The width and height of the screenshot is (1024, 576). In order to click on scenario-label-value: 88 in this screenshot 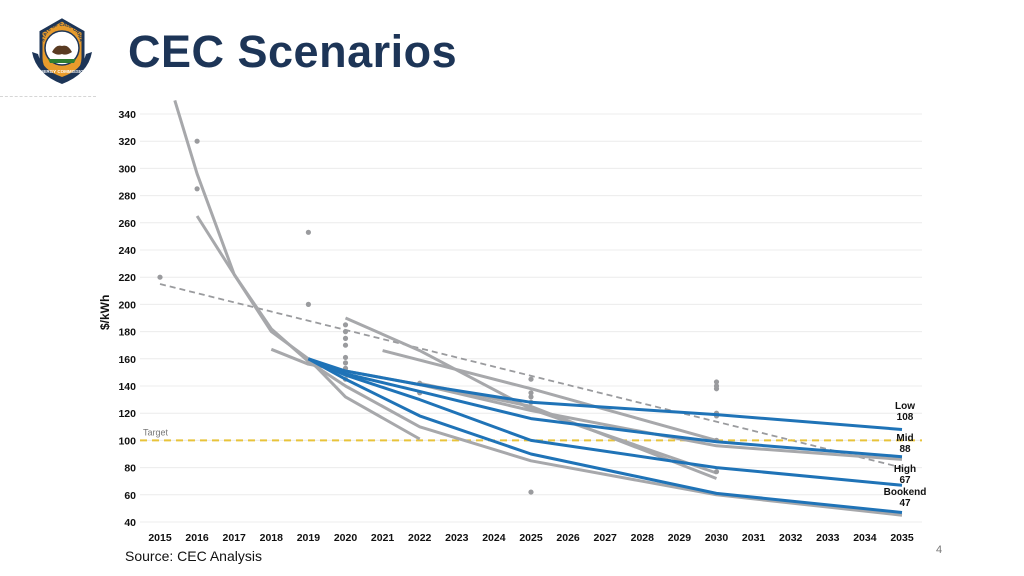, I will do `click(905, 449)`.